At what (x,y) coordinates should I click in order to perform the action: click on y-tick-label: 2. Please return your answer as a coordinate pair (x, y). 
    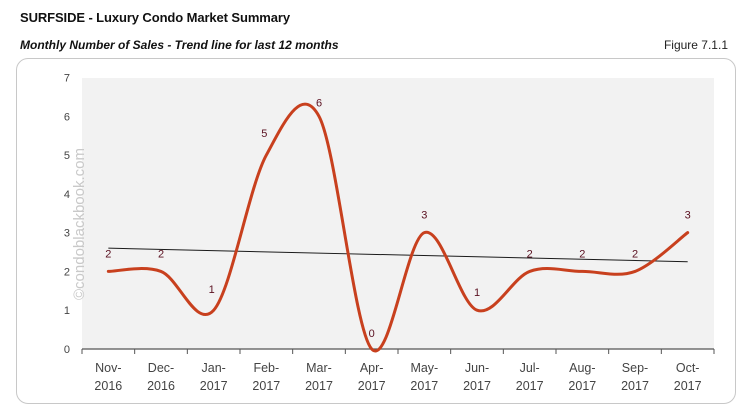
    Looking at the image, I should click on (67, 272).